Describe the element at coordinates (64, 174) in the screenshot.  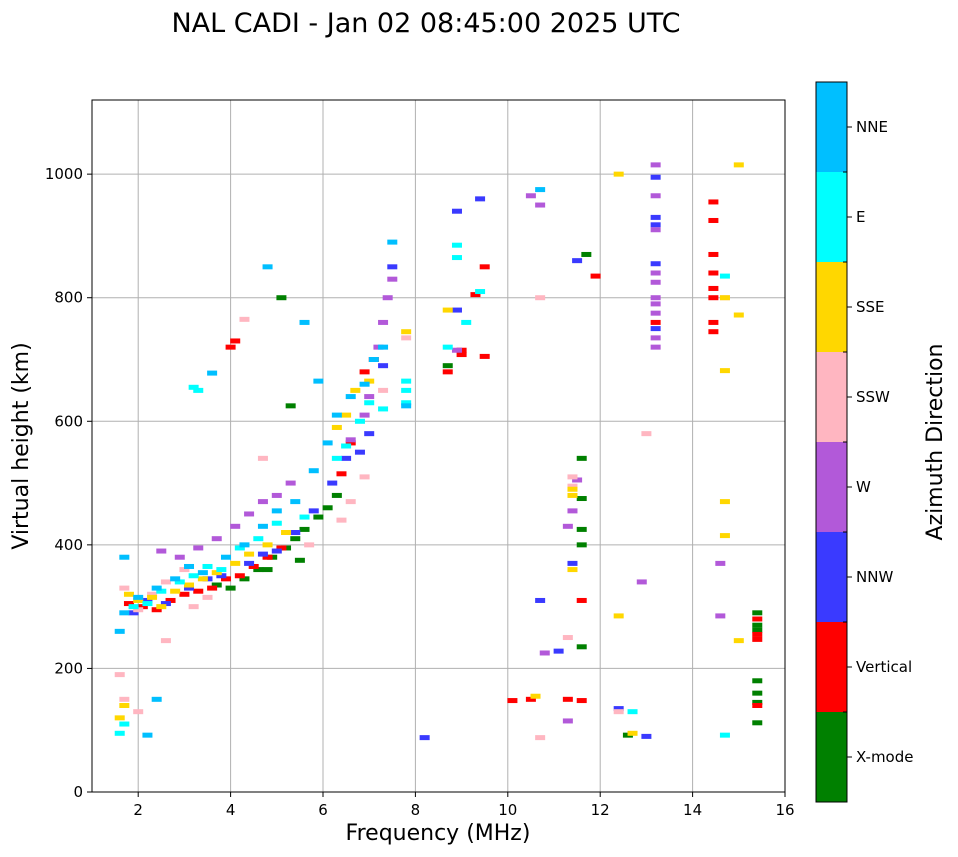
I see `y-tick-label: 1000` at that location.